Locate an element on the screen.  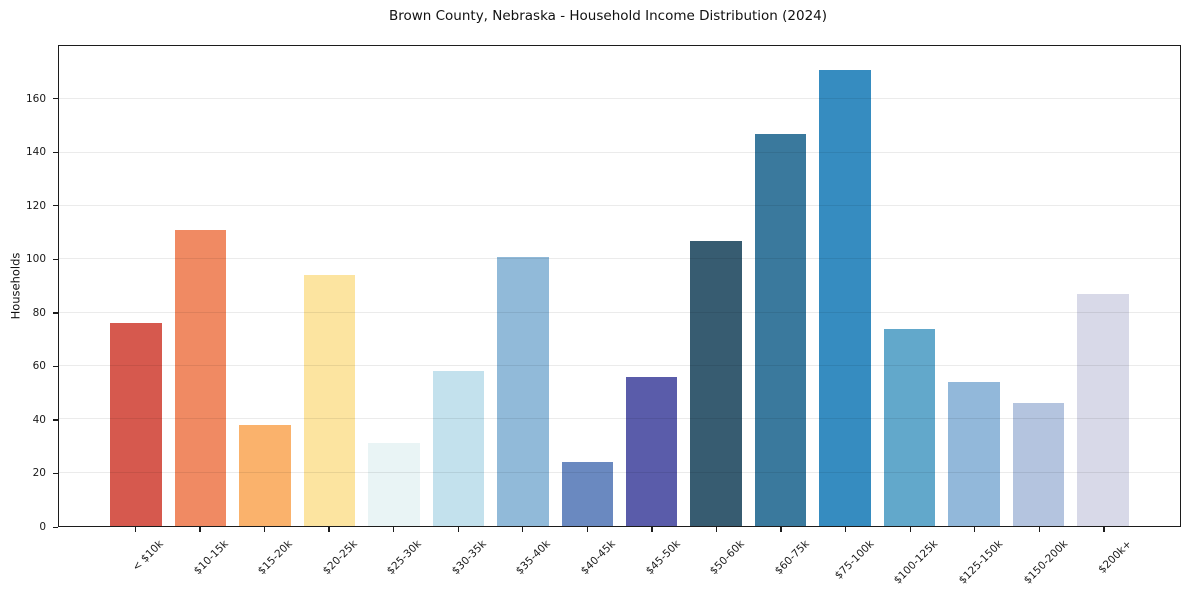
x-tick-label: $60-75k is located at coordinates (792, 558).